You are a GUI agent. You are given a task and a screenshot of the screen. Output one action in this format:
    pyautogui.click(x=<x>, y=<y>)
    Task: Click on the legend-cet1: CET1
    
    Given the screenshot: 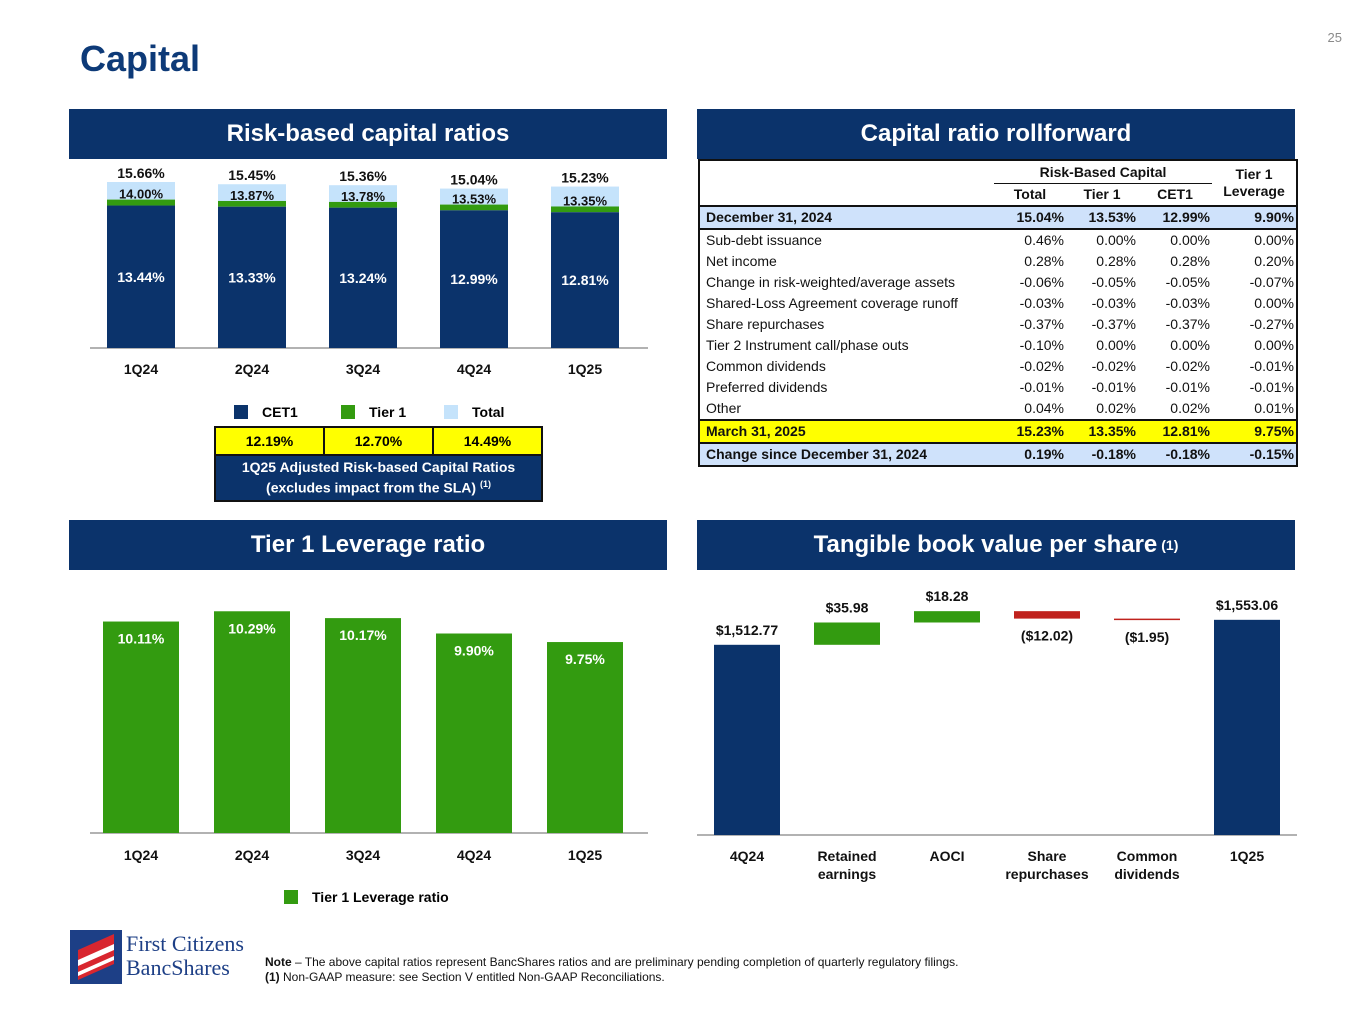 What is the action you would take?
    pyautogui.click(x=266, y=412)
    